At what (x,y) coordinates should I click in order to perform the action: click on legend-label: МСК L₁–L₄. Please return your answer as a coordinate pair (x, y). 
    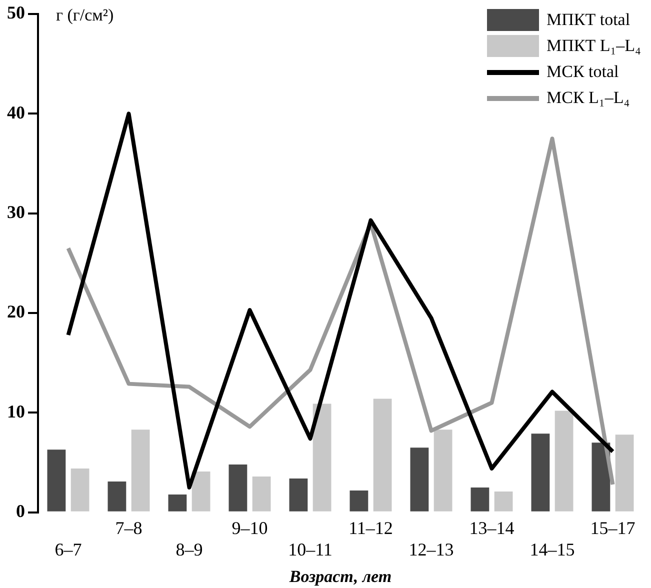
    Looking at the image, I should click on (588, 98).